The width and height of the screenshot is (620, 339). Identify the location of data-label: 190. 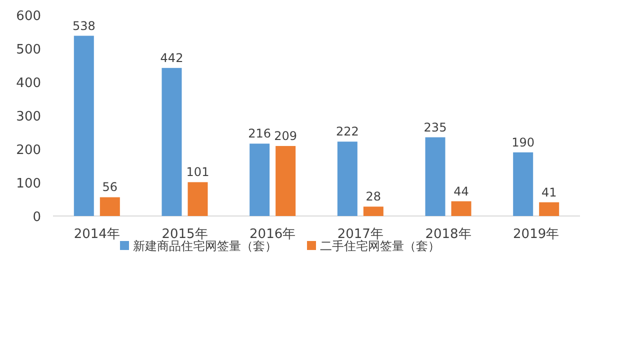
(523, 142).